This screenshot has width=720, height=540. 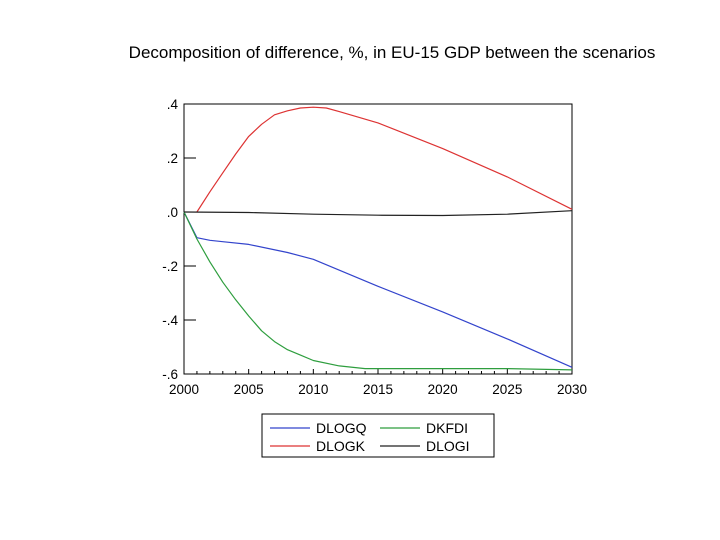 What do you see at coordinates (384, 159) in the screenshot?
I see `series-line-dlogk` at bounding box center [384, 159].